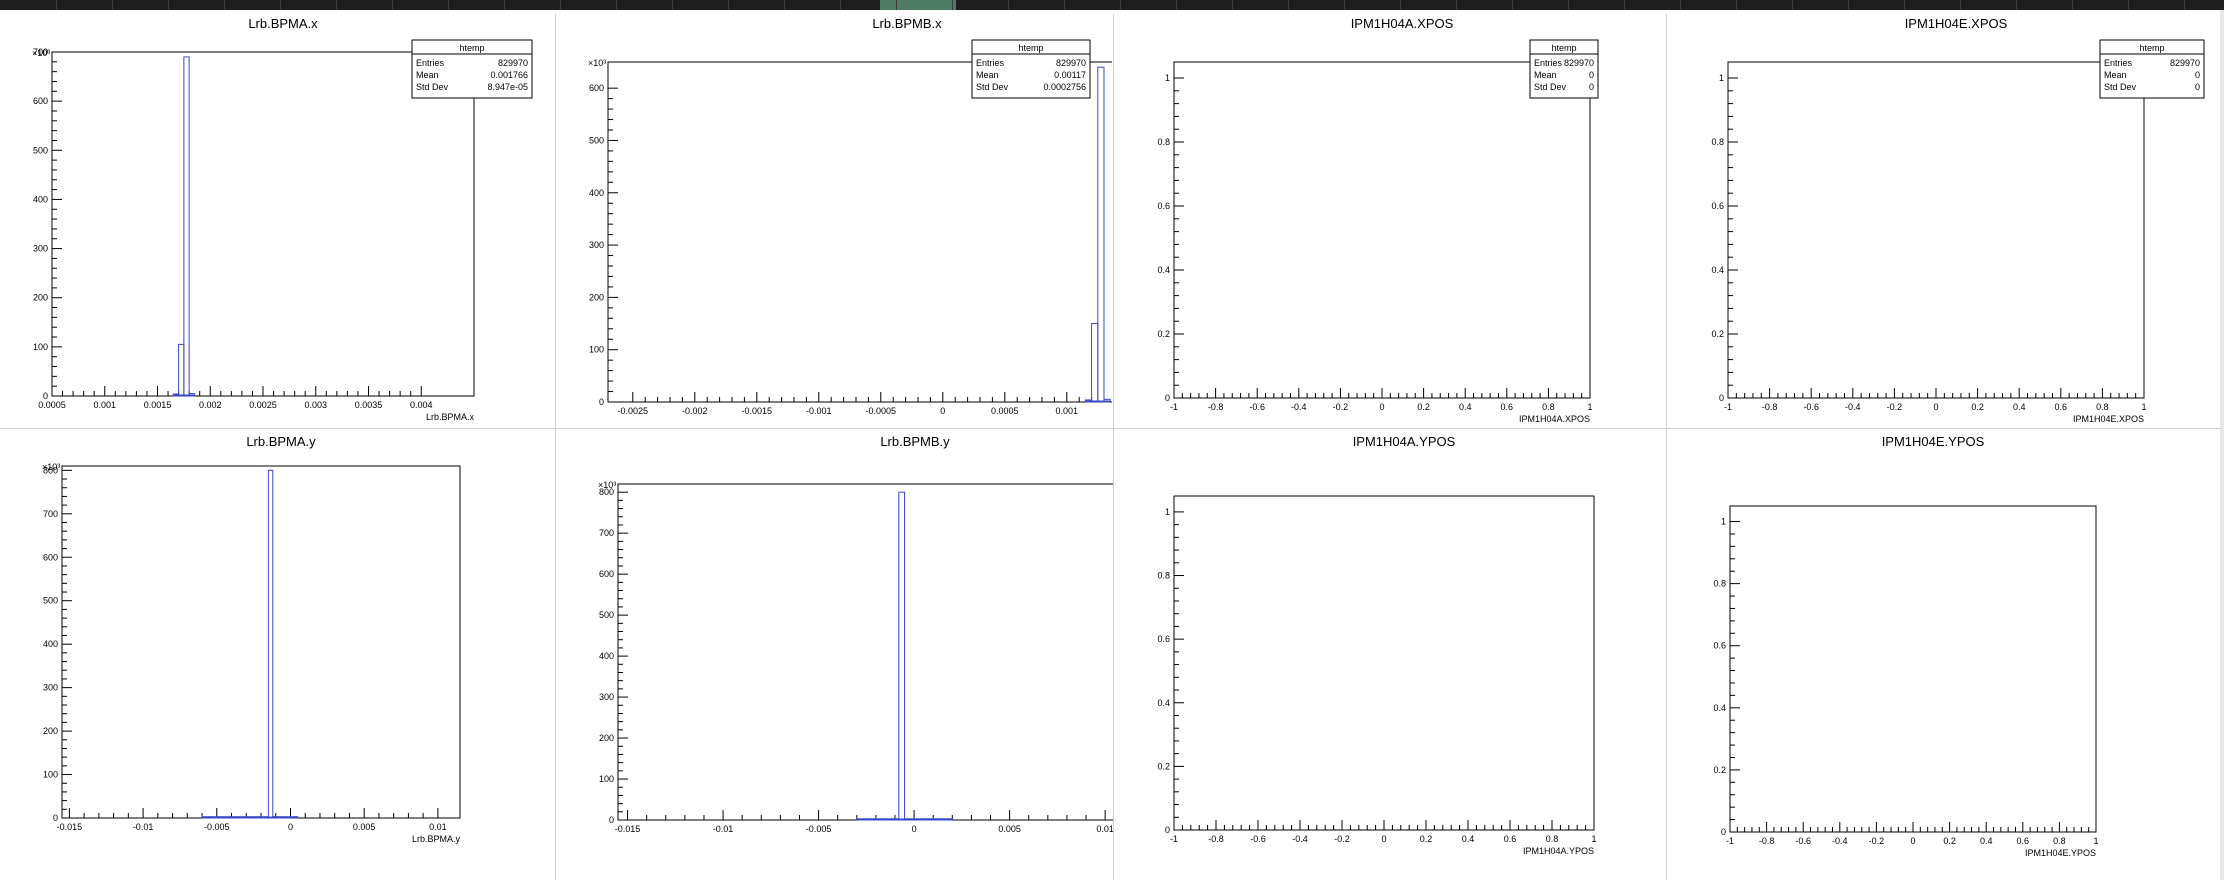 The height and width of the screenshot is (880, 2224). What do you see at coordinates (1067, 411) in the screenshot?
I see `x-tick-label: 0.001` at bounding box center [1067, 411].